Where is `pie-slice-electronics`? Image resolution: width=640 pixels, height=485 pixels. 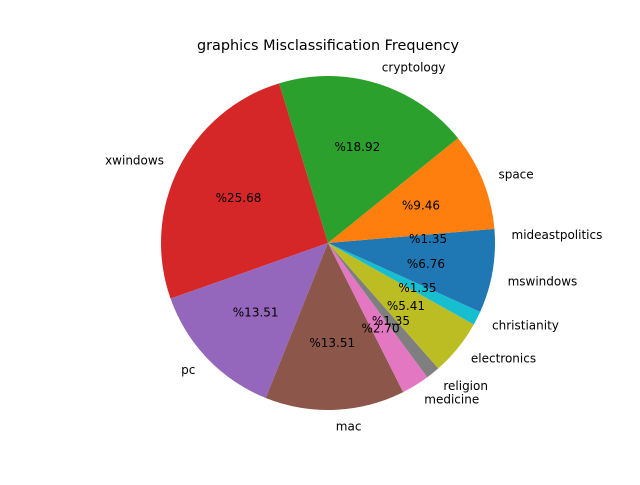 pie-slice-electronics is located at coordinates (401, 306).